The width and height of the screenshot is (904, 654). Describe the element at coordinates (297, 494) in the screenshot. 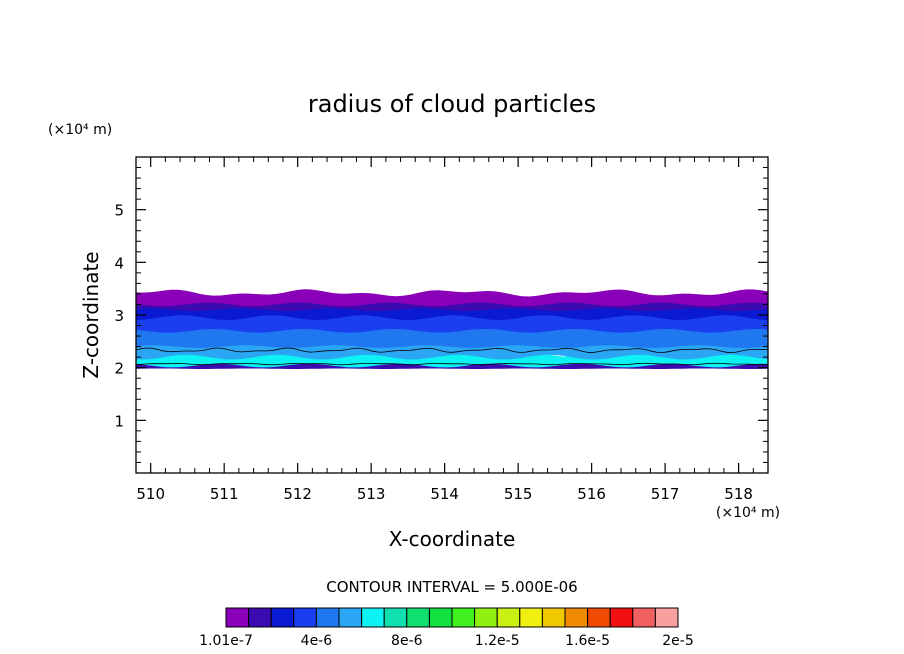

I see `x-tick-label: 512` at that location.